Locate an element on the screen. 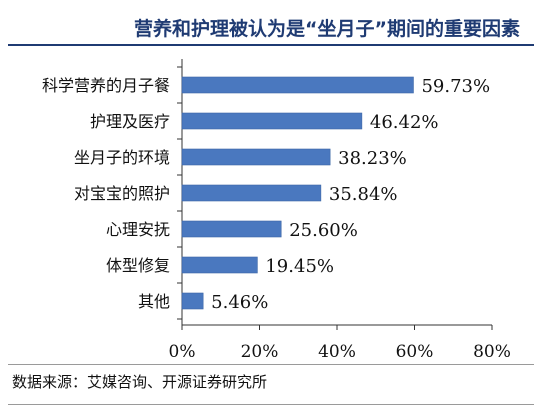 The height and width of the screenshot is (414, 541). category-label: 其他 is located at coordinates (154, 301).